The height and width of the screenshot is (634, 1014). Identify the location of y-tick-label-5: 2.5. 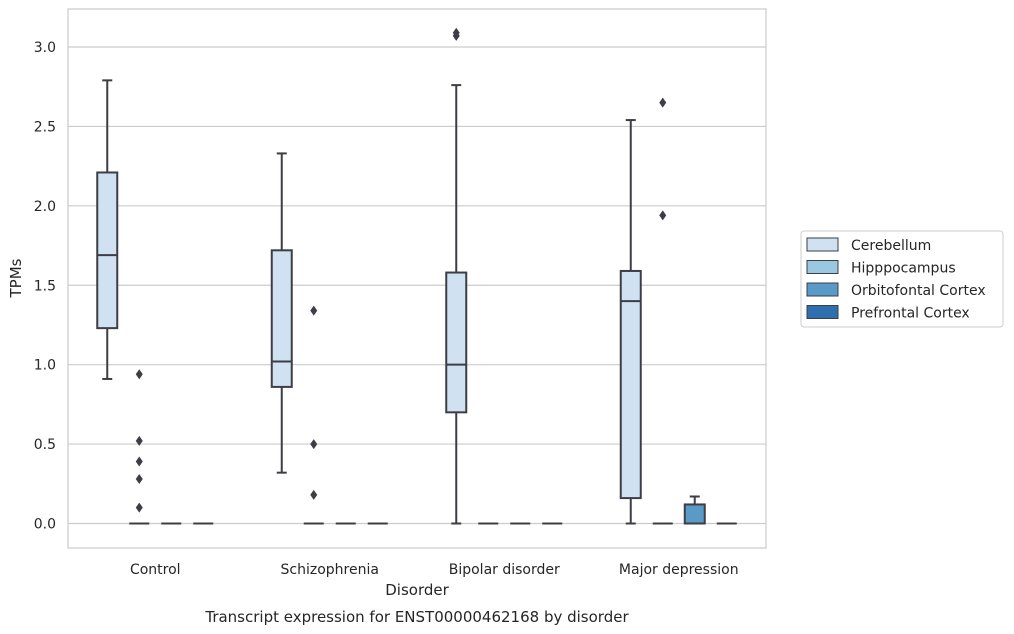
(45, 127).